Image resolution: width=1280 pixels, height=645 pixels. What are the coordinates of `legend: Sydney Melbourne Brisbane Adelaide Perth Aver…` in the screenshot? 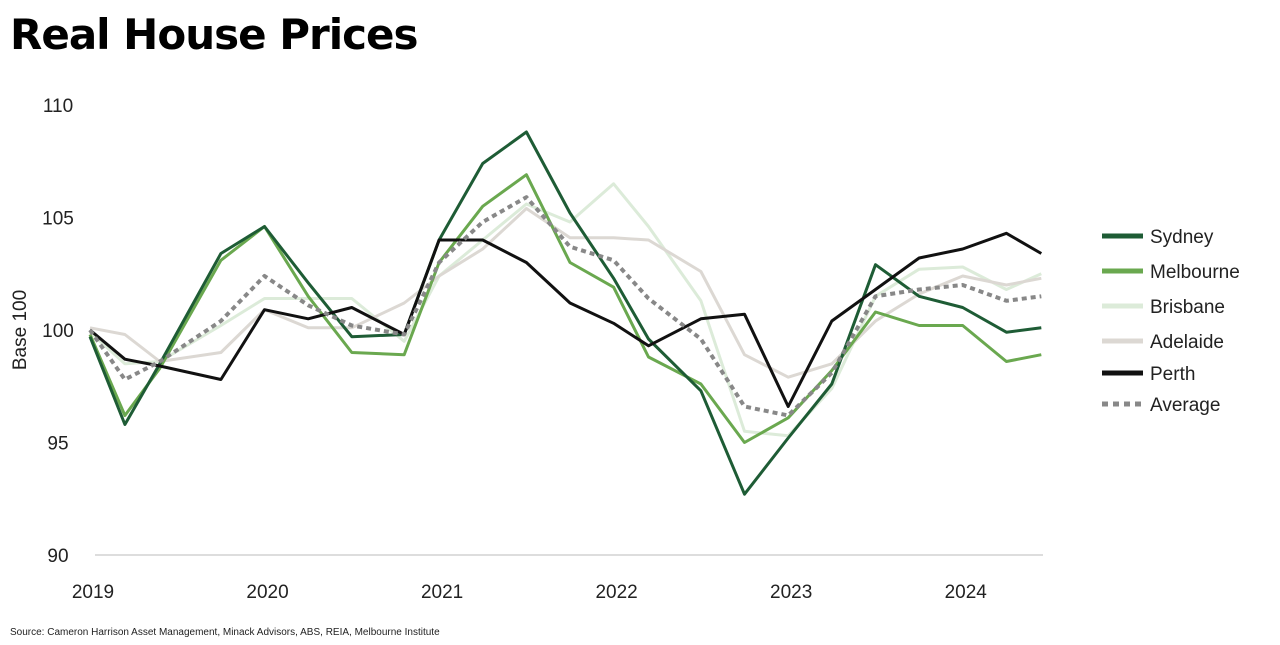 It's located at (1171, 321).